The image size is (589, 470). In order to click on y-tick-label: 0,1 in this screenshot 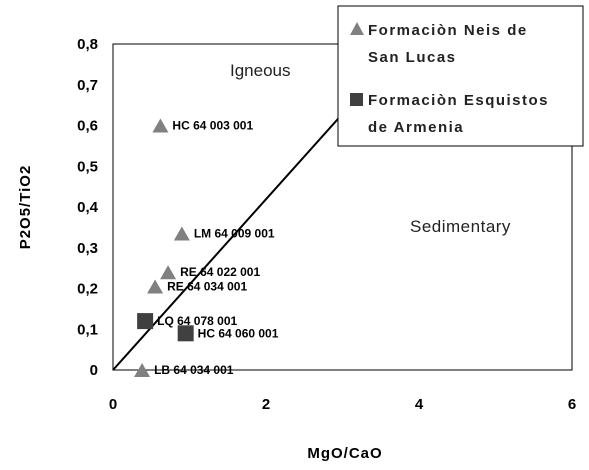, I will do `click(87, 329)`.